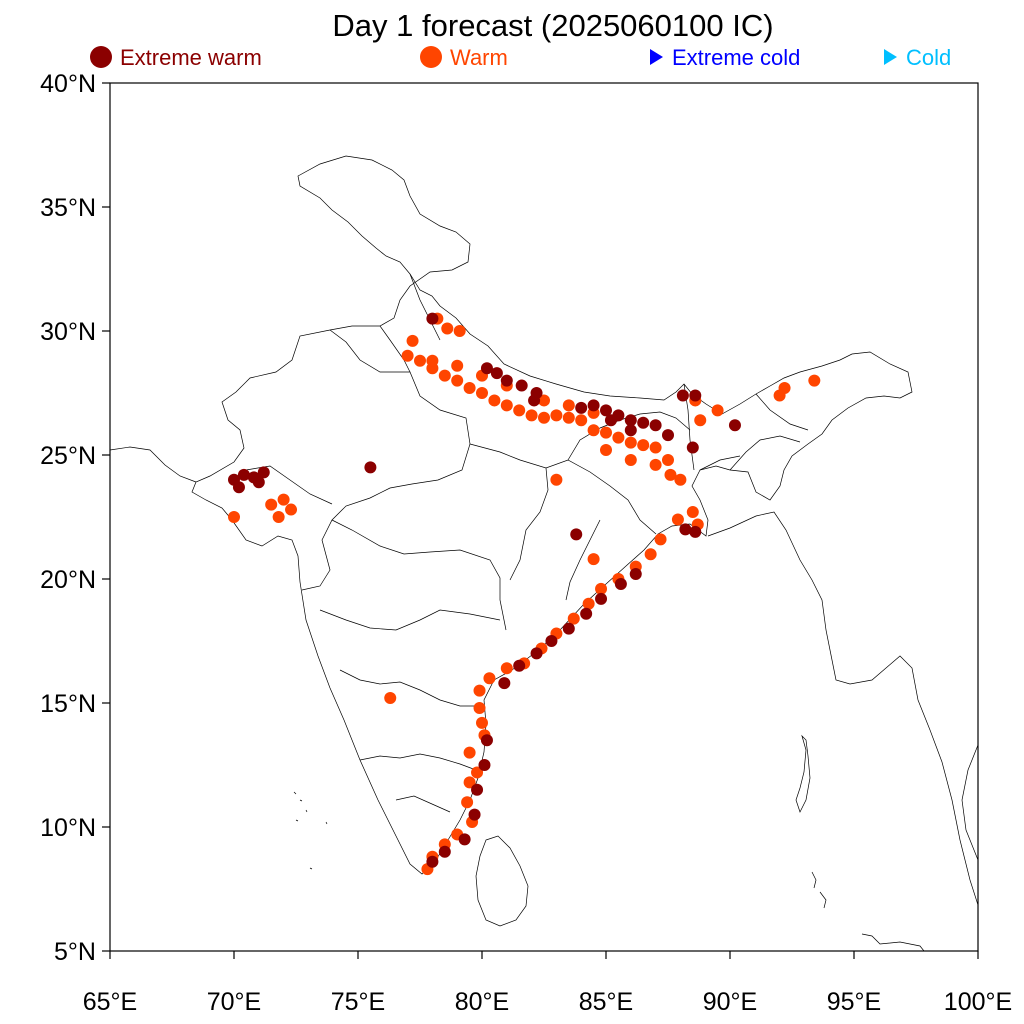 The image size is (1024, 1024). Describe the element at coordinates (68, 456) in the screenshot. I see `y-tick-label: 25°N` at that location.